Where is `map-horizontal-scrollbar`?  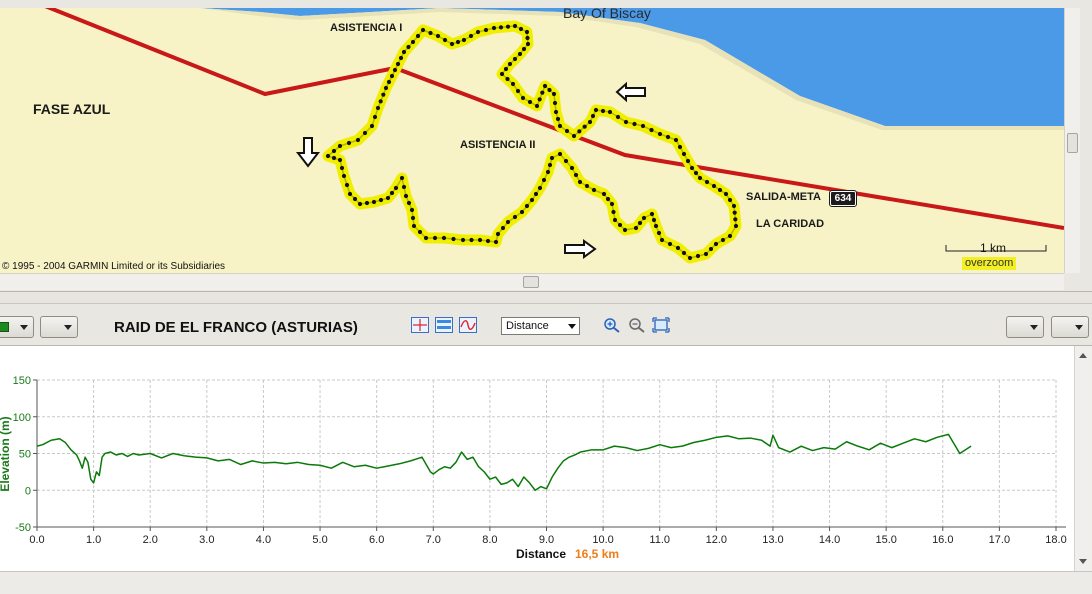 map-horizontal-scrollbar is located at coordinates (532, 281).